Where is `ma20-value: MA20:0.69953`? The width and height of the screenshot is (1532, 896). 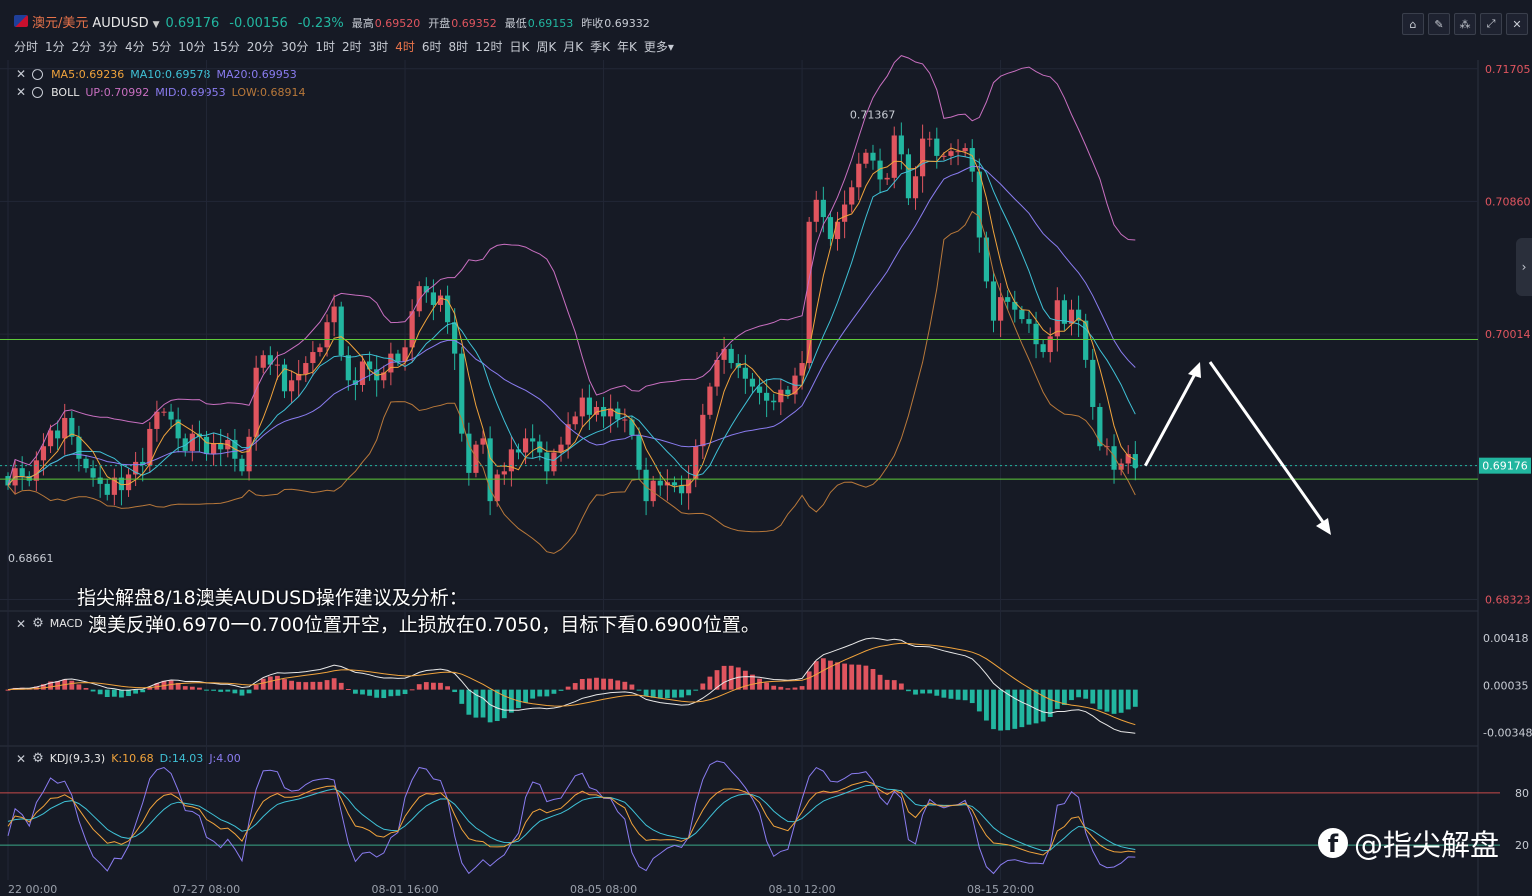
ma20-value: MA20:0.69953 is located at coordinates (256, 74).